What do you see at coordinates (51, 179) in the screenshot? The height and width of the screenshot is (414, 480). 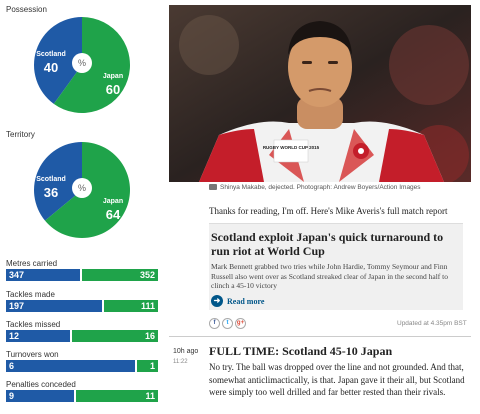 I see `territory-scotland-team: Scotland` at bounding box center [51, 179].